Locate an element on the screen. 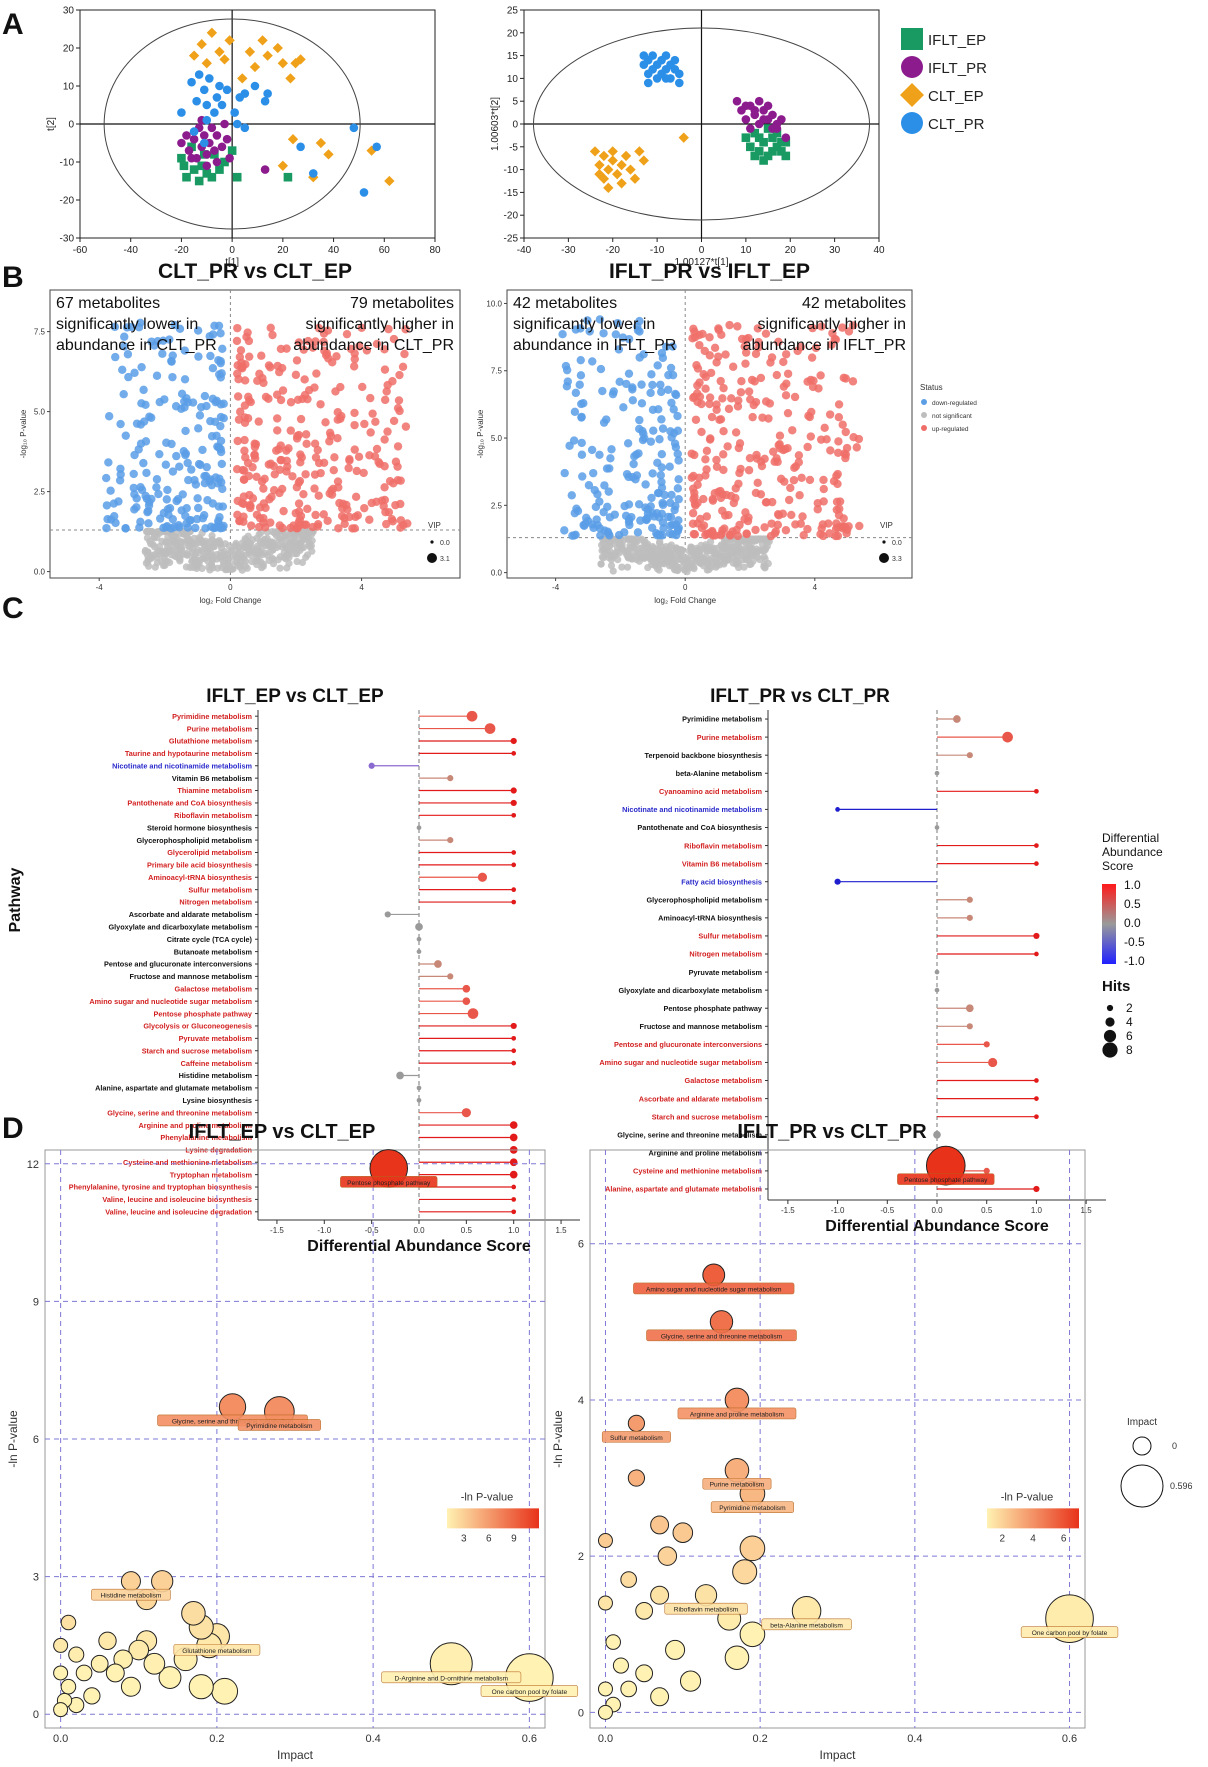 This screenshot has height=1767, width=1208. pathway-label: Galactose metabolism is located at coordinates (214, 988).